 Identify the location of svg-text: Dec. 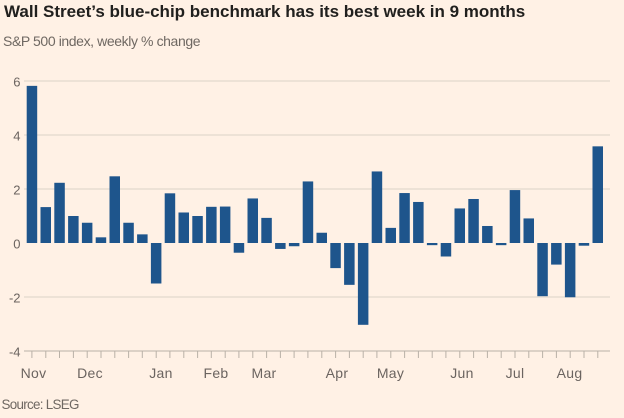
(90, 373).